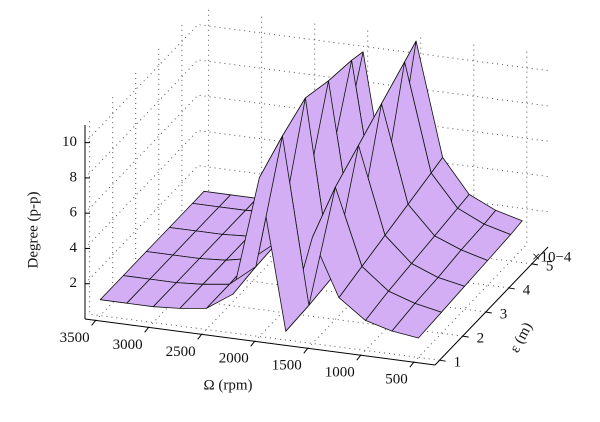  Describe the element at coordinates (74, 283) in the screenshot. I see `z-tick-label: 2` at that location.